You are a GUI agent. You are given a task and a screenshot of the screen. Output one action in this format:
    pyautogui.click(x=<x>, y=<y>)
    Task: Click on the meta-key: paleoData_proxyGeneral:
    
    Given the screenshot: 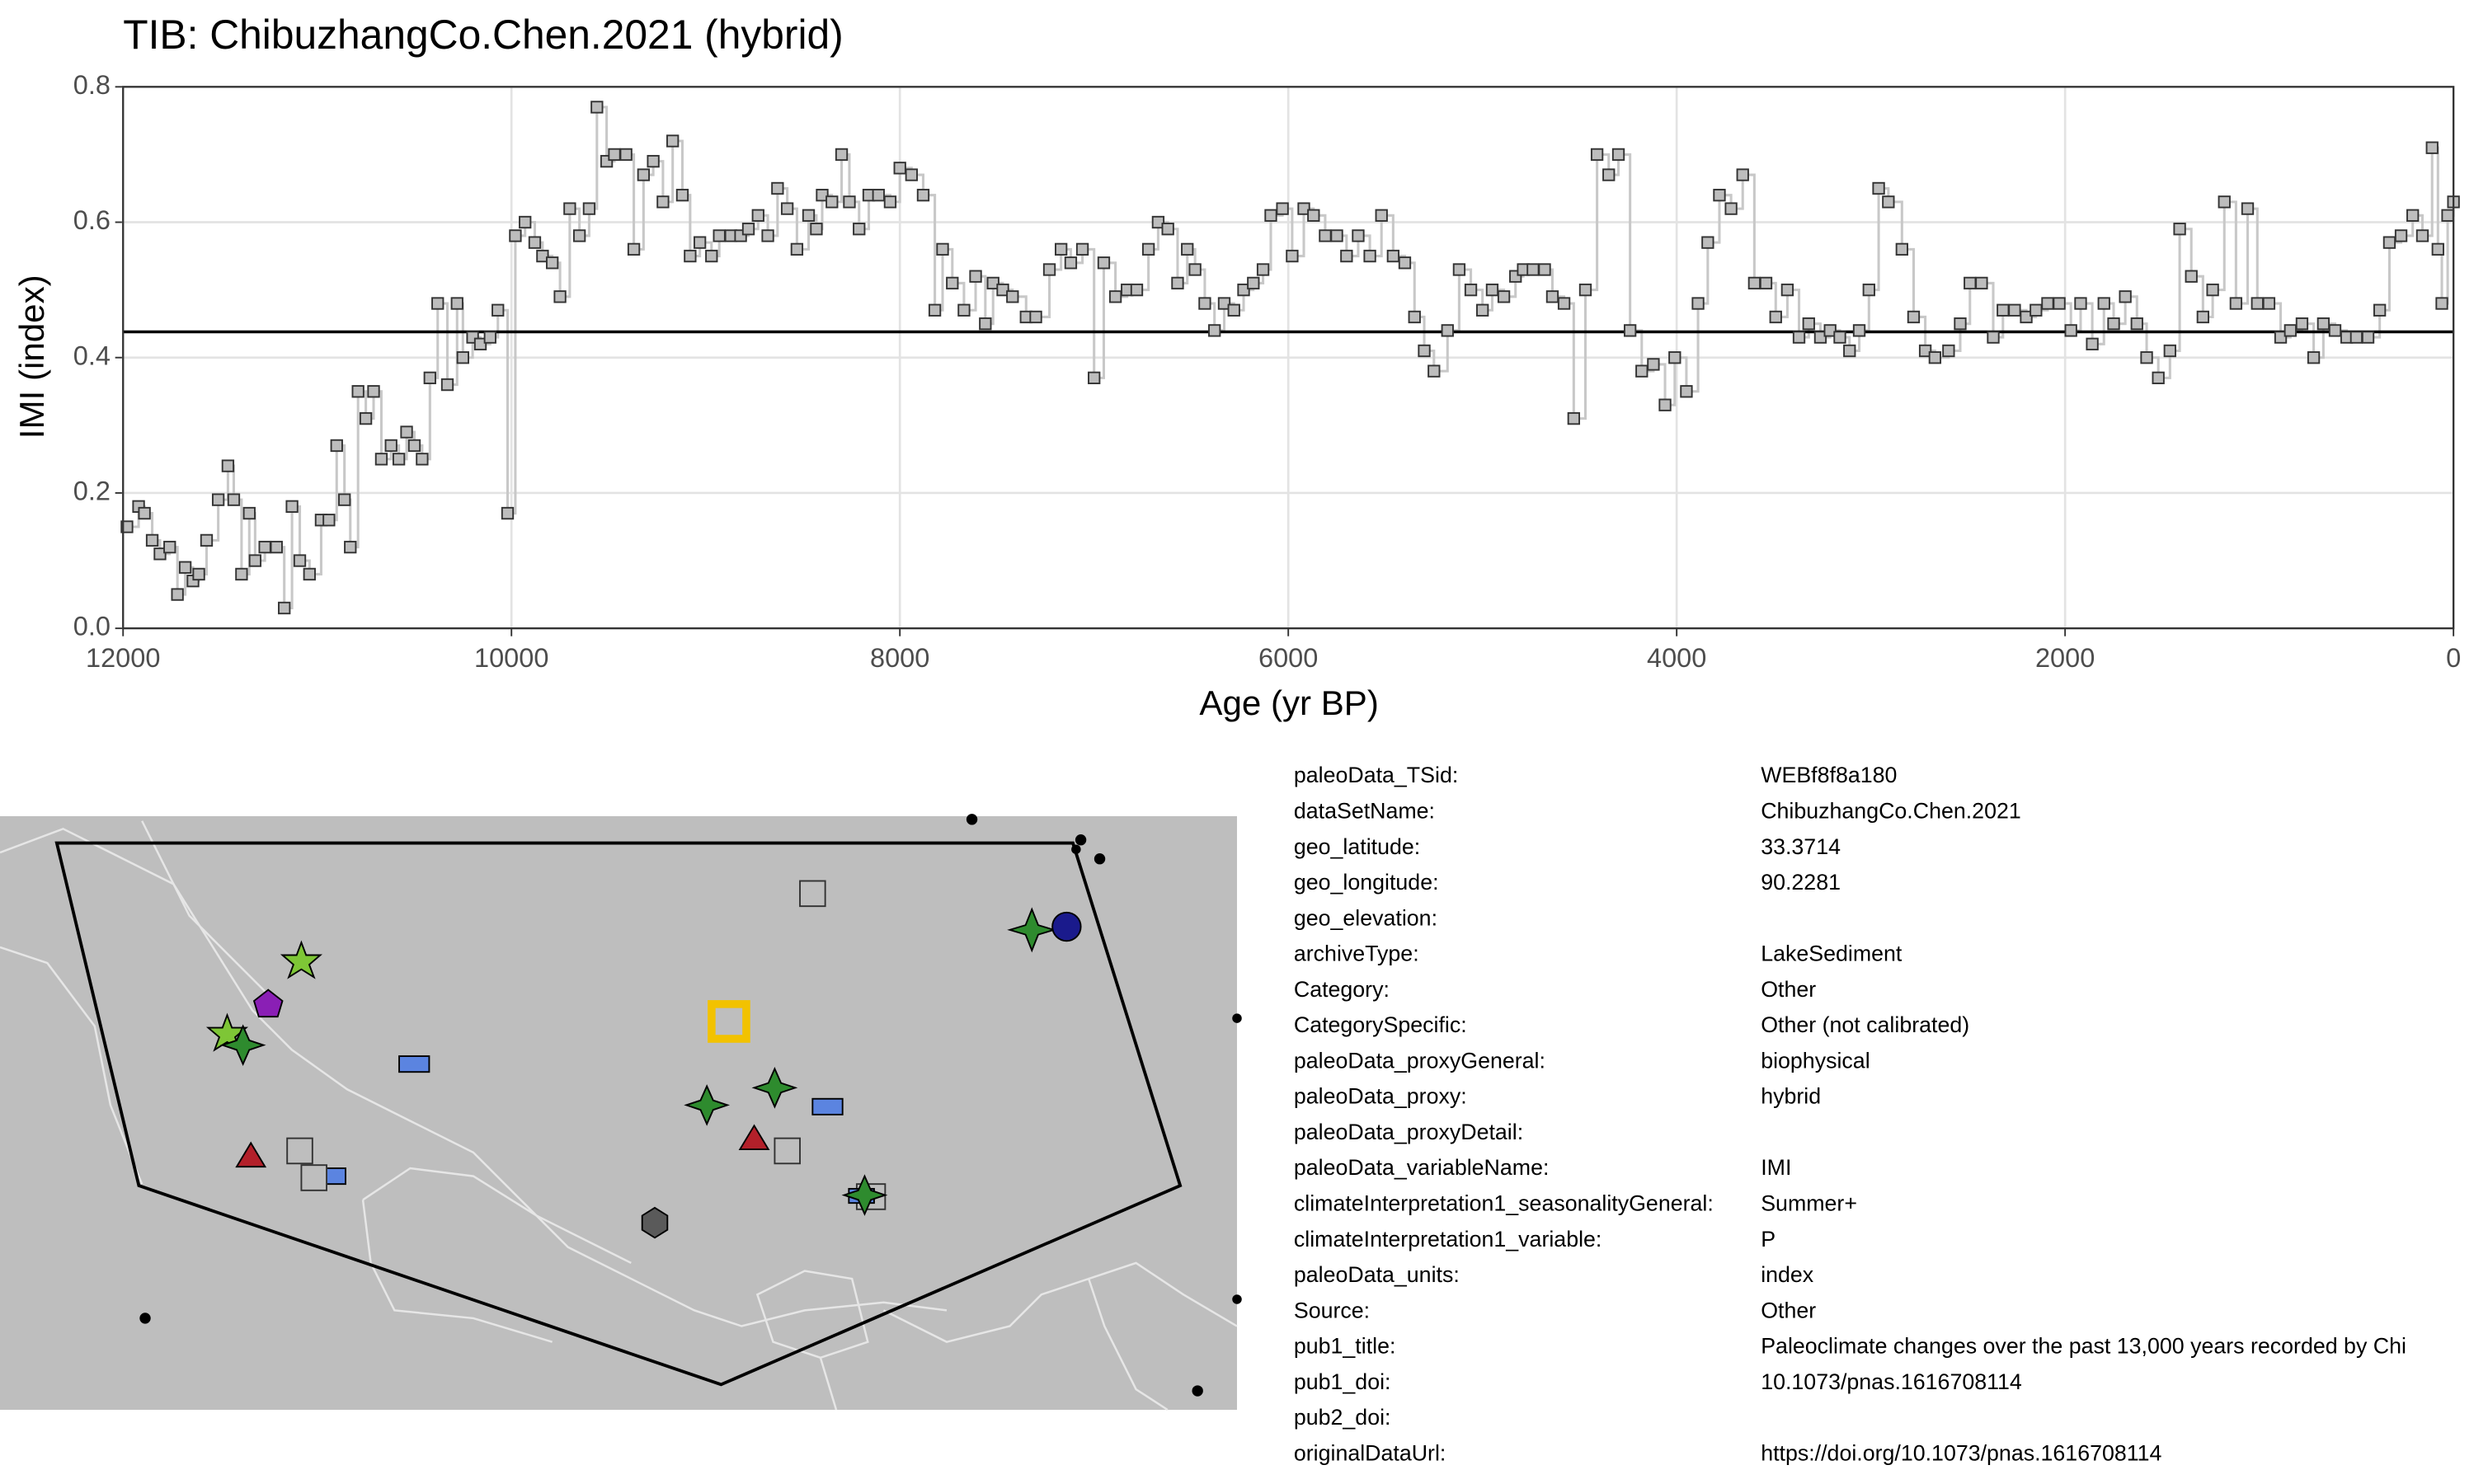 What is the action you would take?
    pyautogui.click(x=1419, y=1060)
    